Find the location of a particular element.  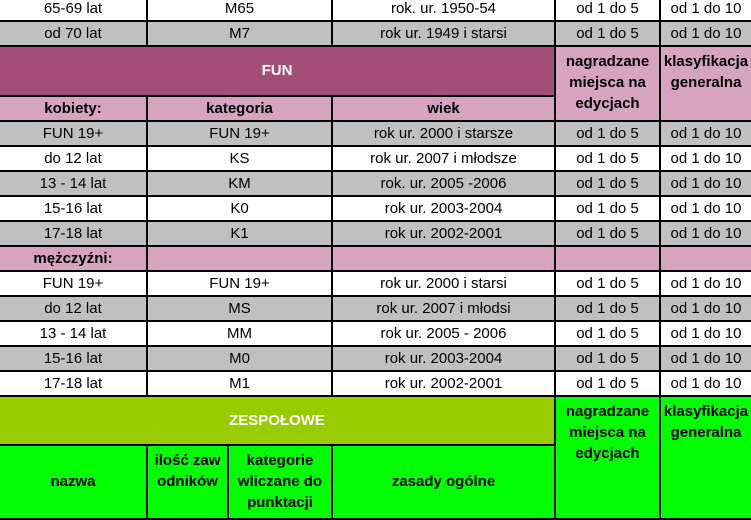

age-header: wiek is located at coordinates (444, 109).